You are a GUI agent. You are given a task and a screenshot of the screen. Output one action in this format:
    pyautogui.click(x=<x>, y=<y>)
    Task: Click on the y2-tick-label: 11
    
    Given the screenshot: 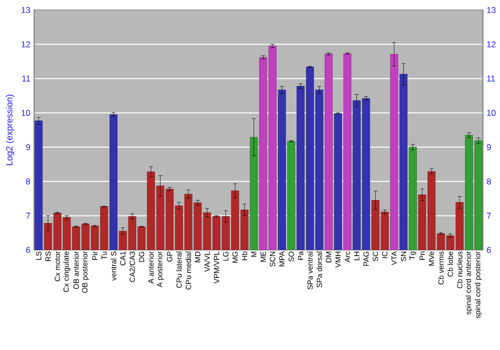 What is the action you would take?
    pyautogui.click(x=491, y=79)
    